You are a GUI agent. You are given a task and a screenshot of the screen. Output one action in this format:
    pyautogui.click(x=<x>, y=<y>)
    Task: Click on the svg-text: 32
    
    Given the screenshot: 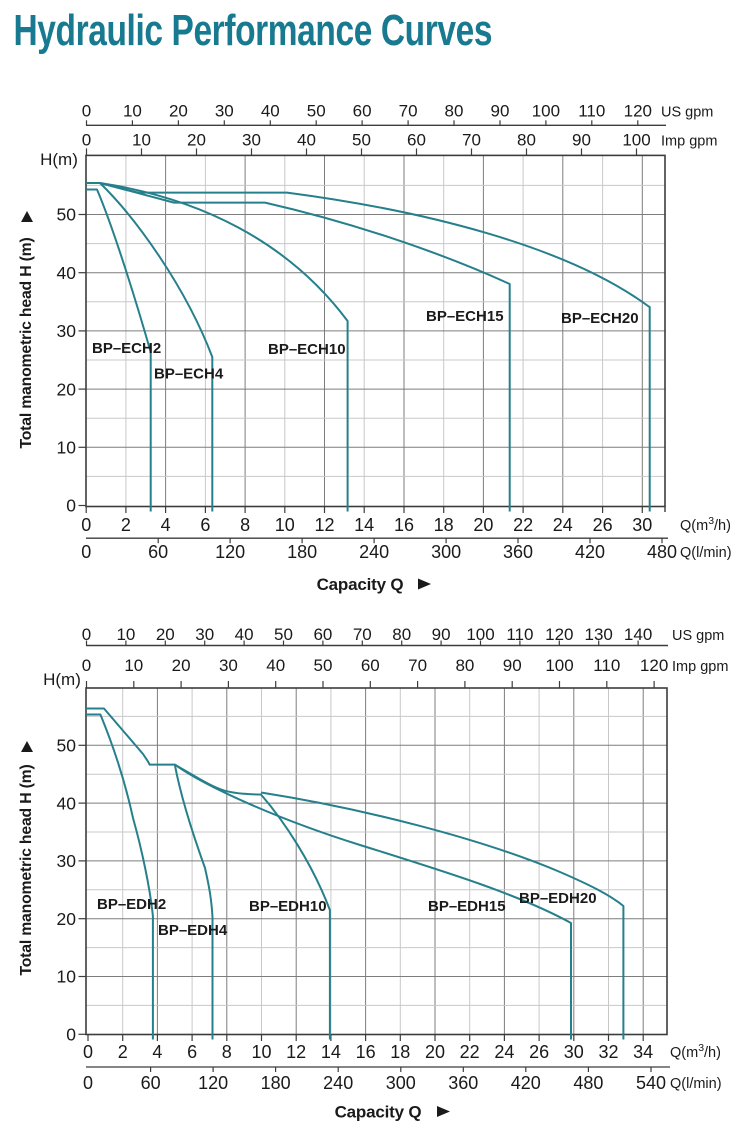 What is the action you would take?
    pyautogui.click(x=608, y=1052)
    